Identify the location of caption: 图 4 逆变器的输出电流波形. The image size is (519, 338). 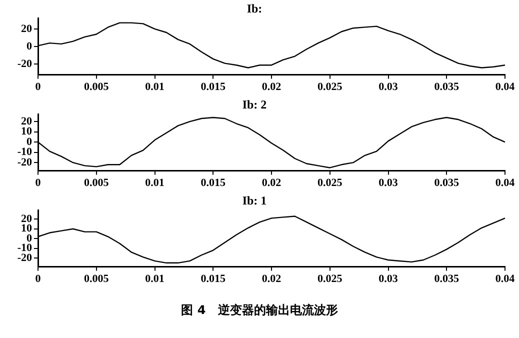
(259, 310).